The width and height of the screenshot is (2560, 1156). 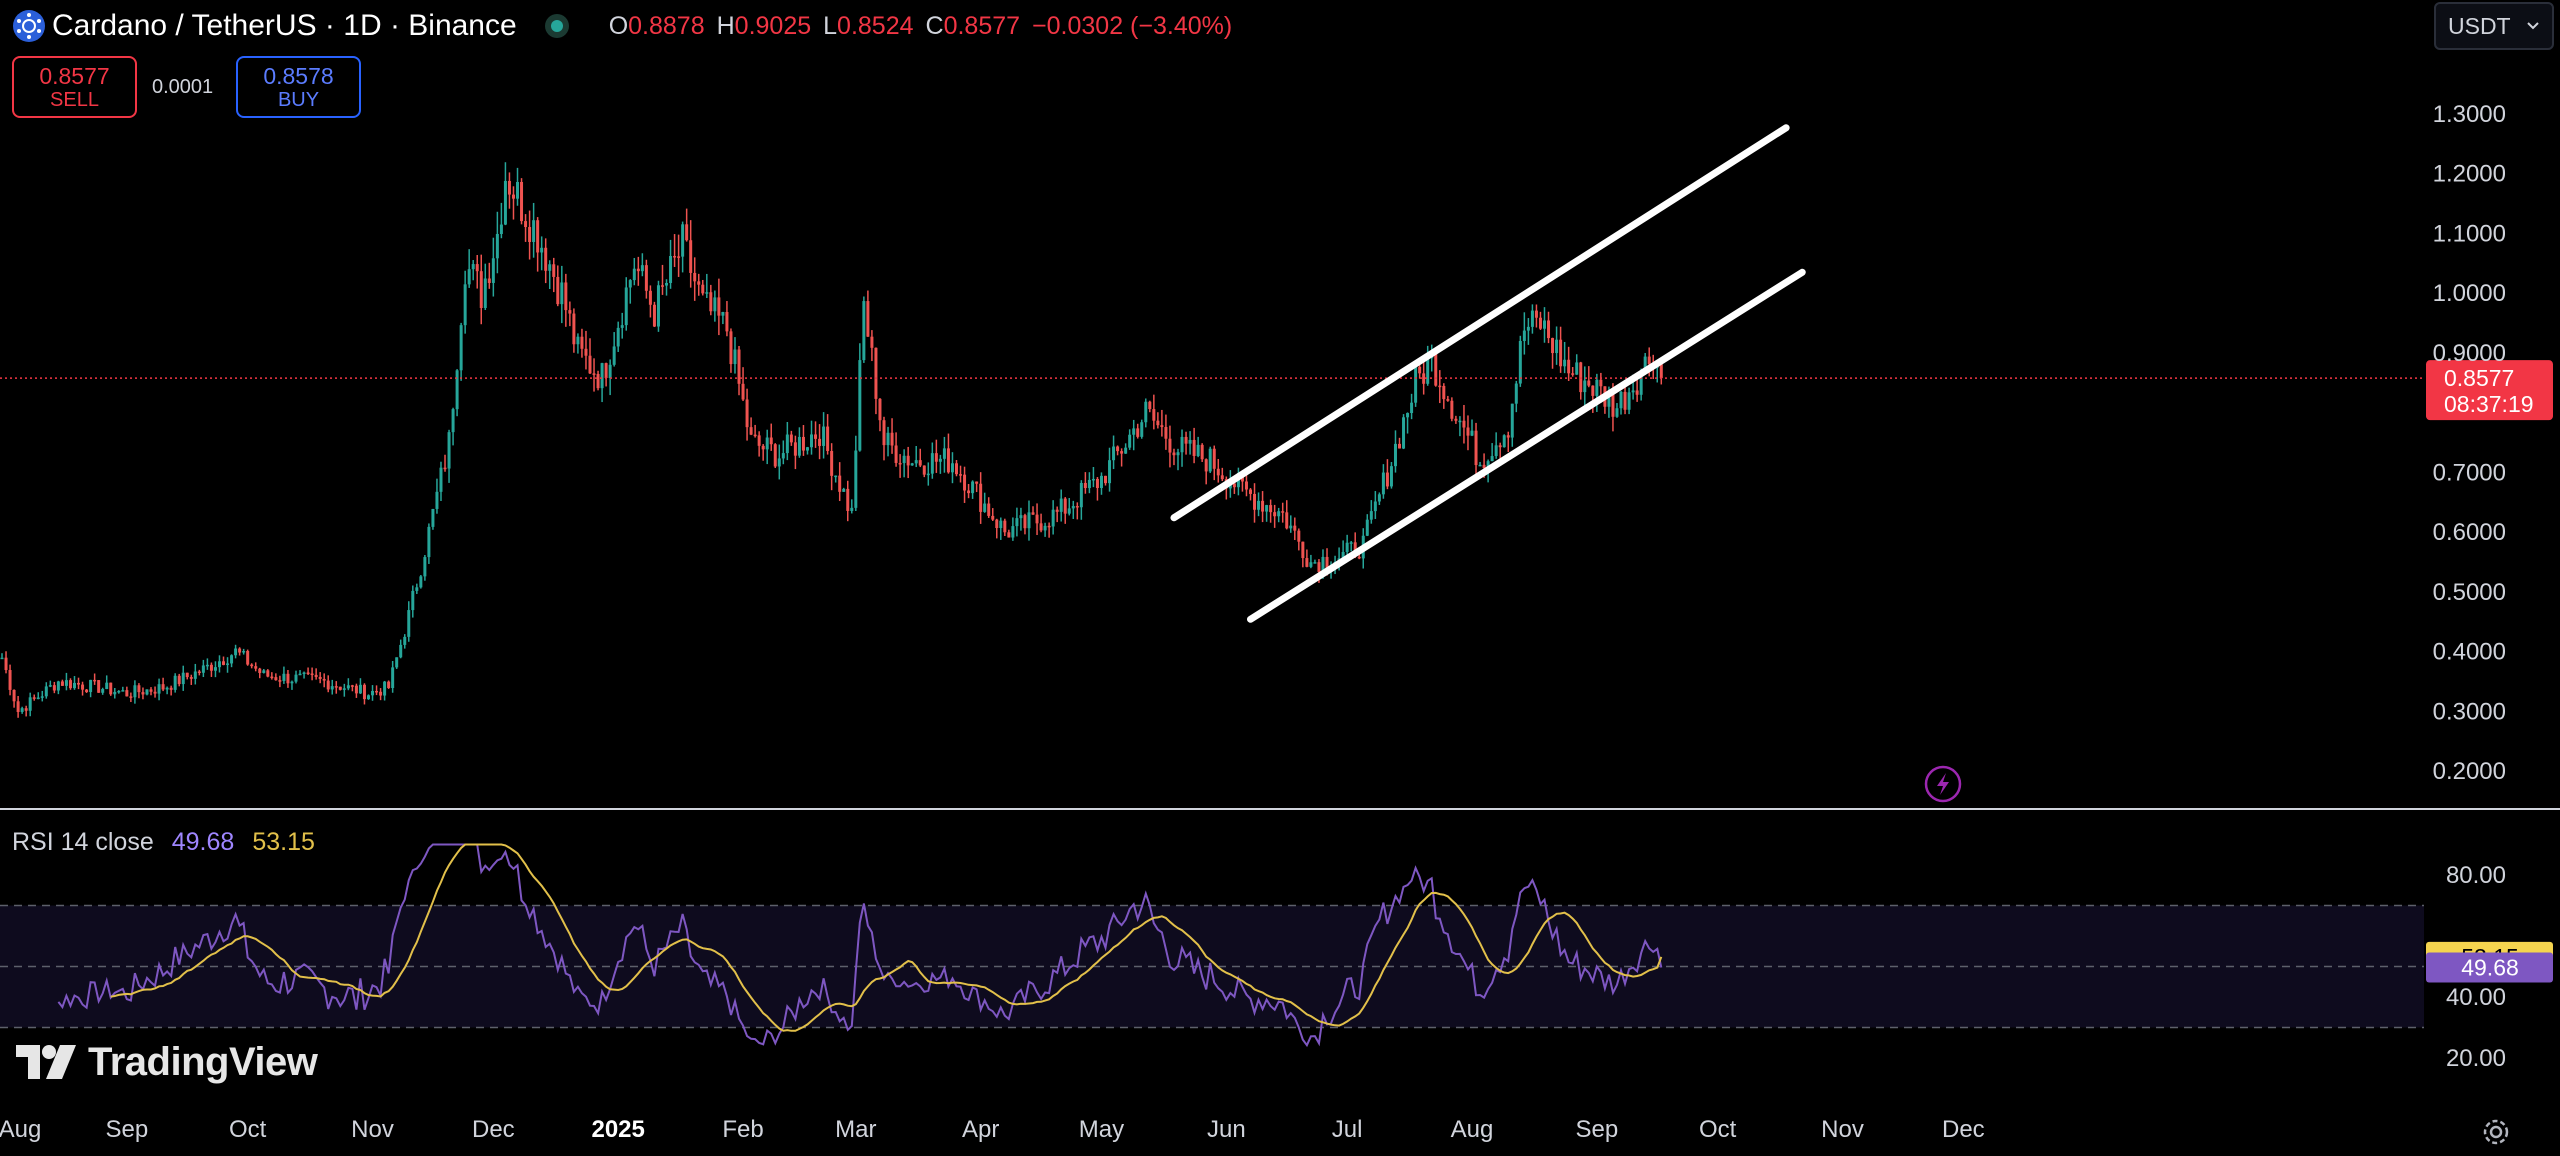 I want to click on lightning-event-icon, so click(x=1943, y=784).